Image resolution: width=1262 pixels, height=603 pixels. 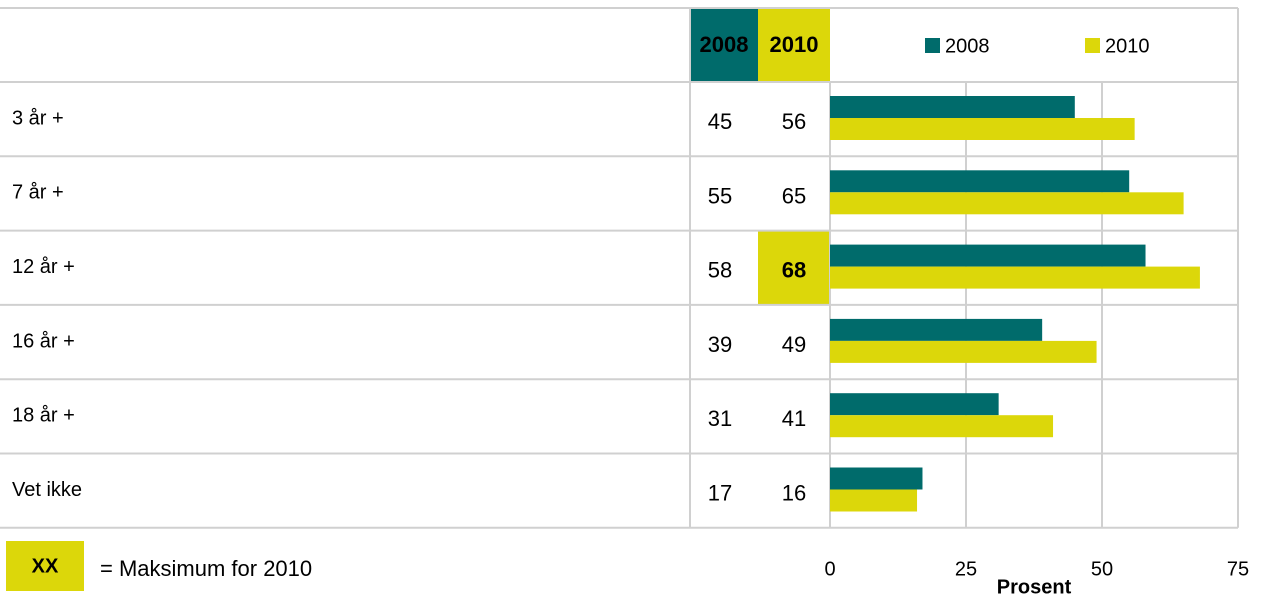 I want to click on x-tick-label: 75, so click(x=1238, y=569).